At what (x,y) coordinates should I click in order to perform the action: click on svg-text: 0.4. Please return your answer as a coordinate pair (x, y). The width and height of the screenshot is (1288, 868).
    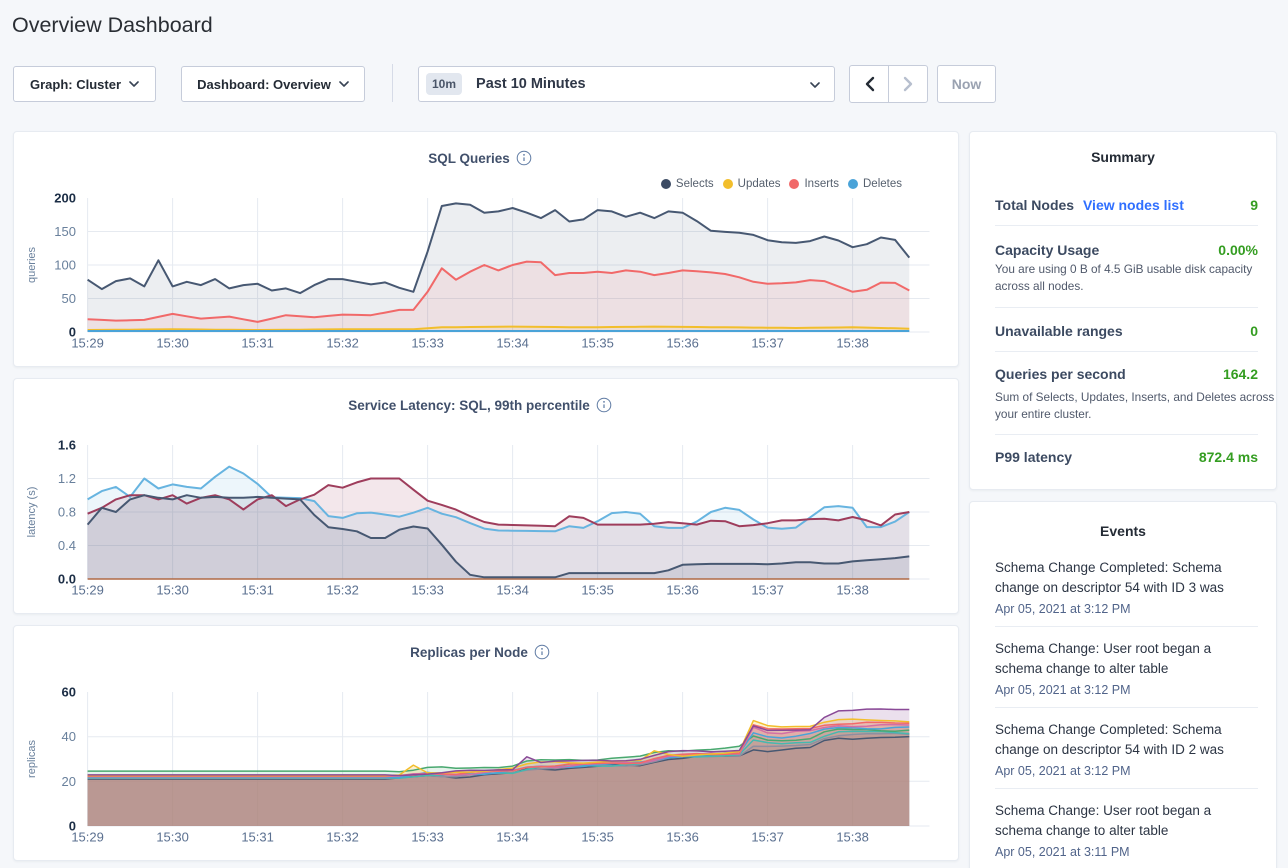
    Looking at the image, I should click on (67, 545).